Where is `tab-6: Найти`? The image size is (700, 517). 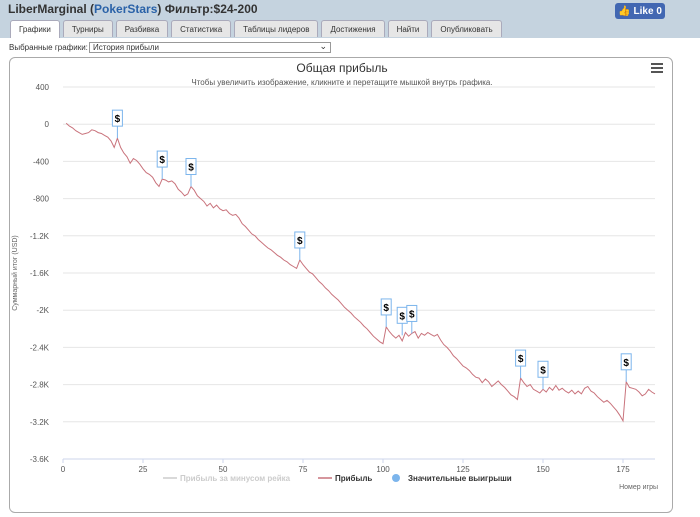 tab-6: Найти is located at coordinates (408, 28).